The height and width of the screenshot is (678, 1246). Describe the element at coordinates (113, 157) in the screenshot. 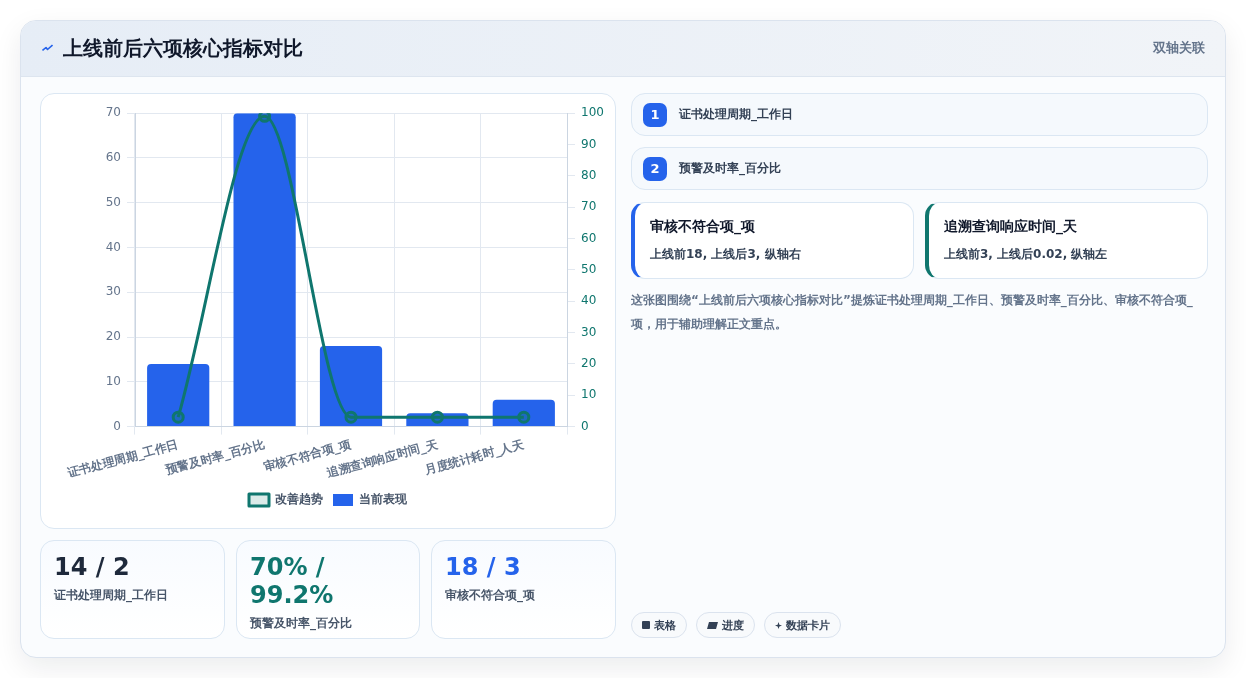

I see `y-tick-label: 60` at that location.